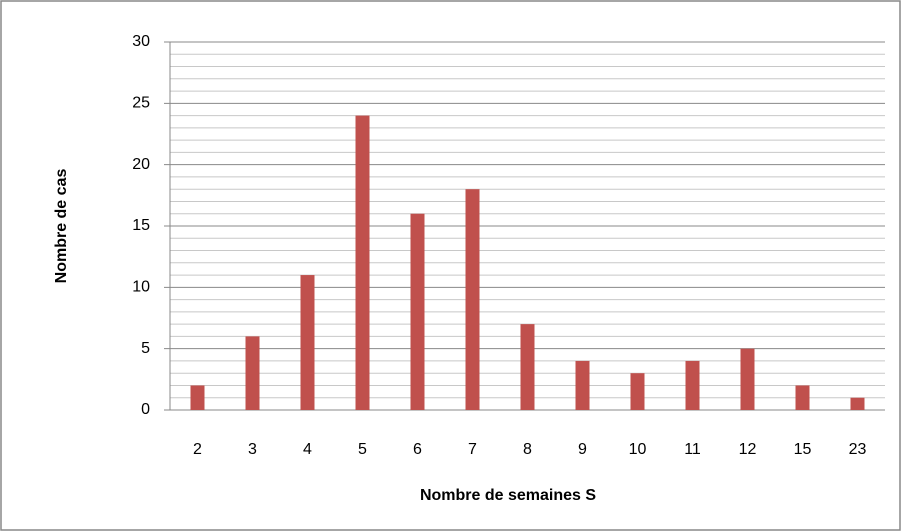 This screenshot has height=531, width=901. What do you see at coordinates (858, 449) in the screenshot?
I see `x-tick-label: 23` at bounding box center [858, 449].